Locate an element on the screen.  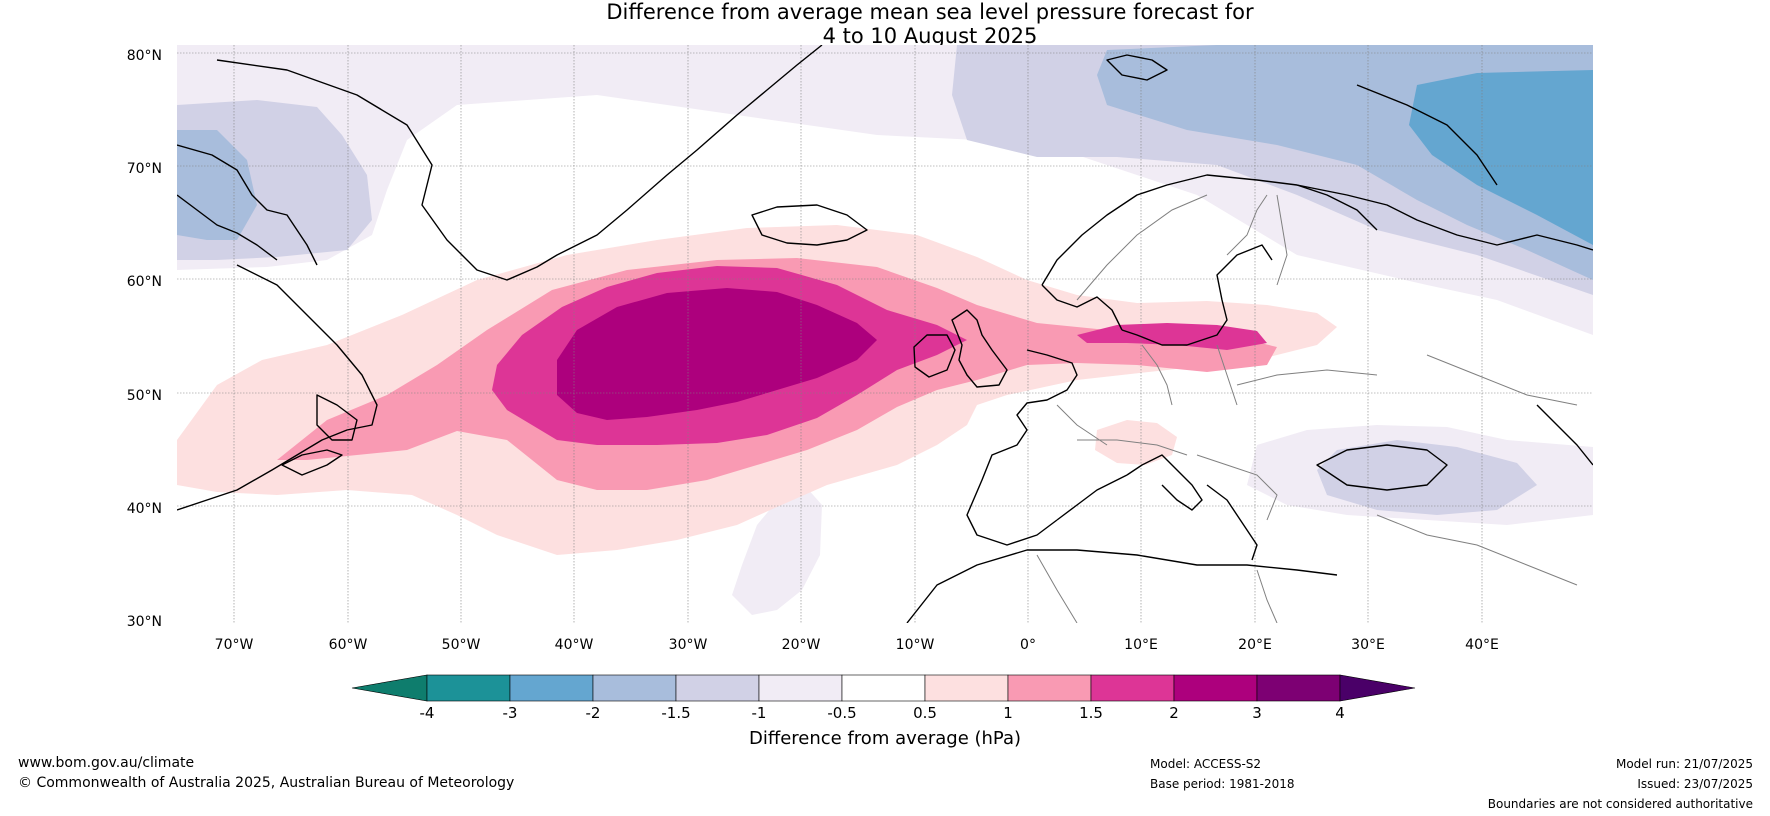
coast-italy is located at coordinates (1164, 482).